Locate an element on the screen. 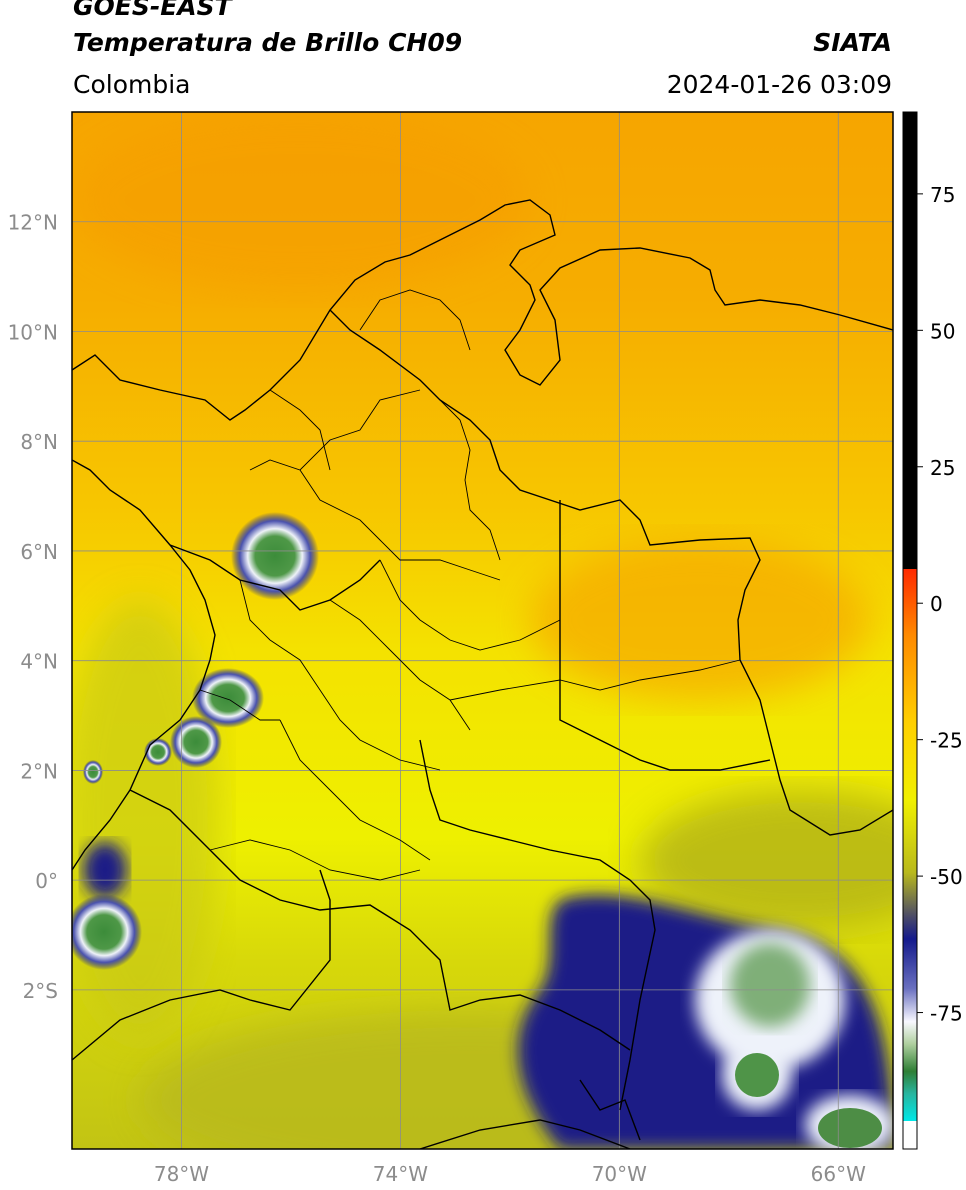 The width and height of the screenshot is (966, 1190). lat-tick-label: 0° is located at coordinates (46, 881).